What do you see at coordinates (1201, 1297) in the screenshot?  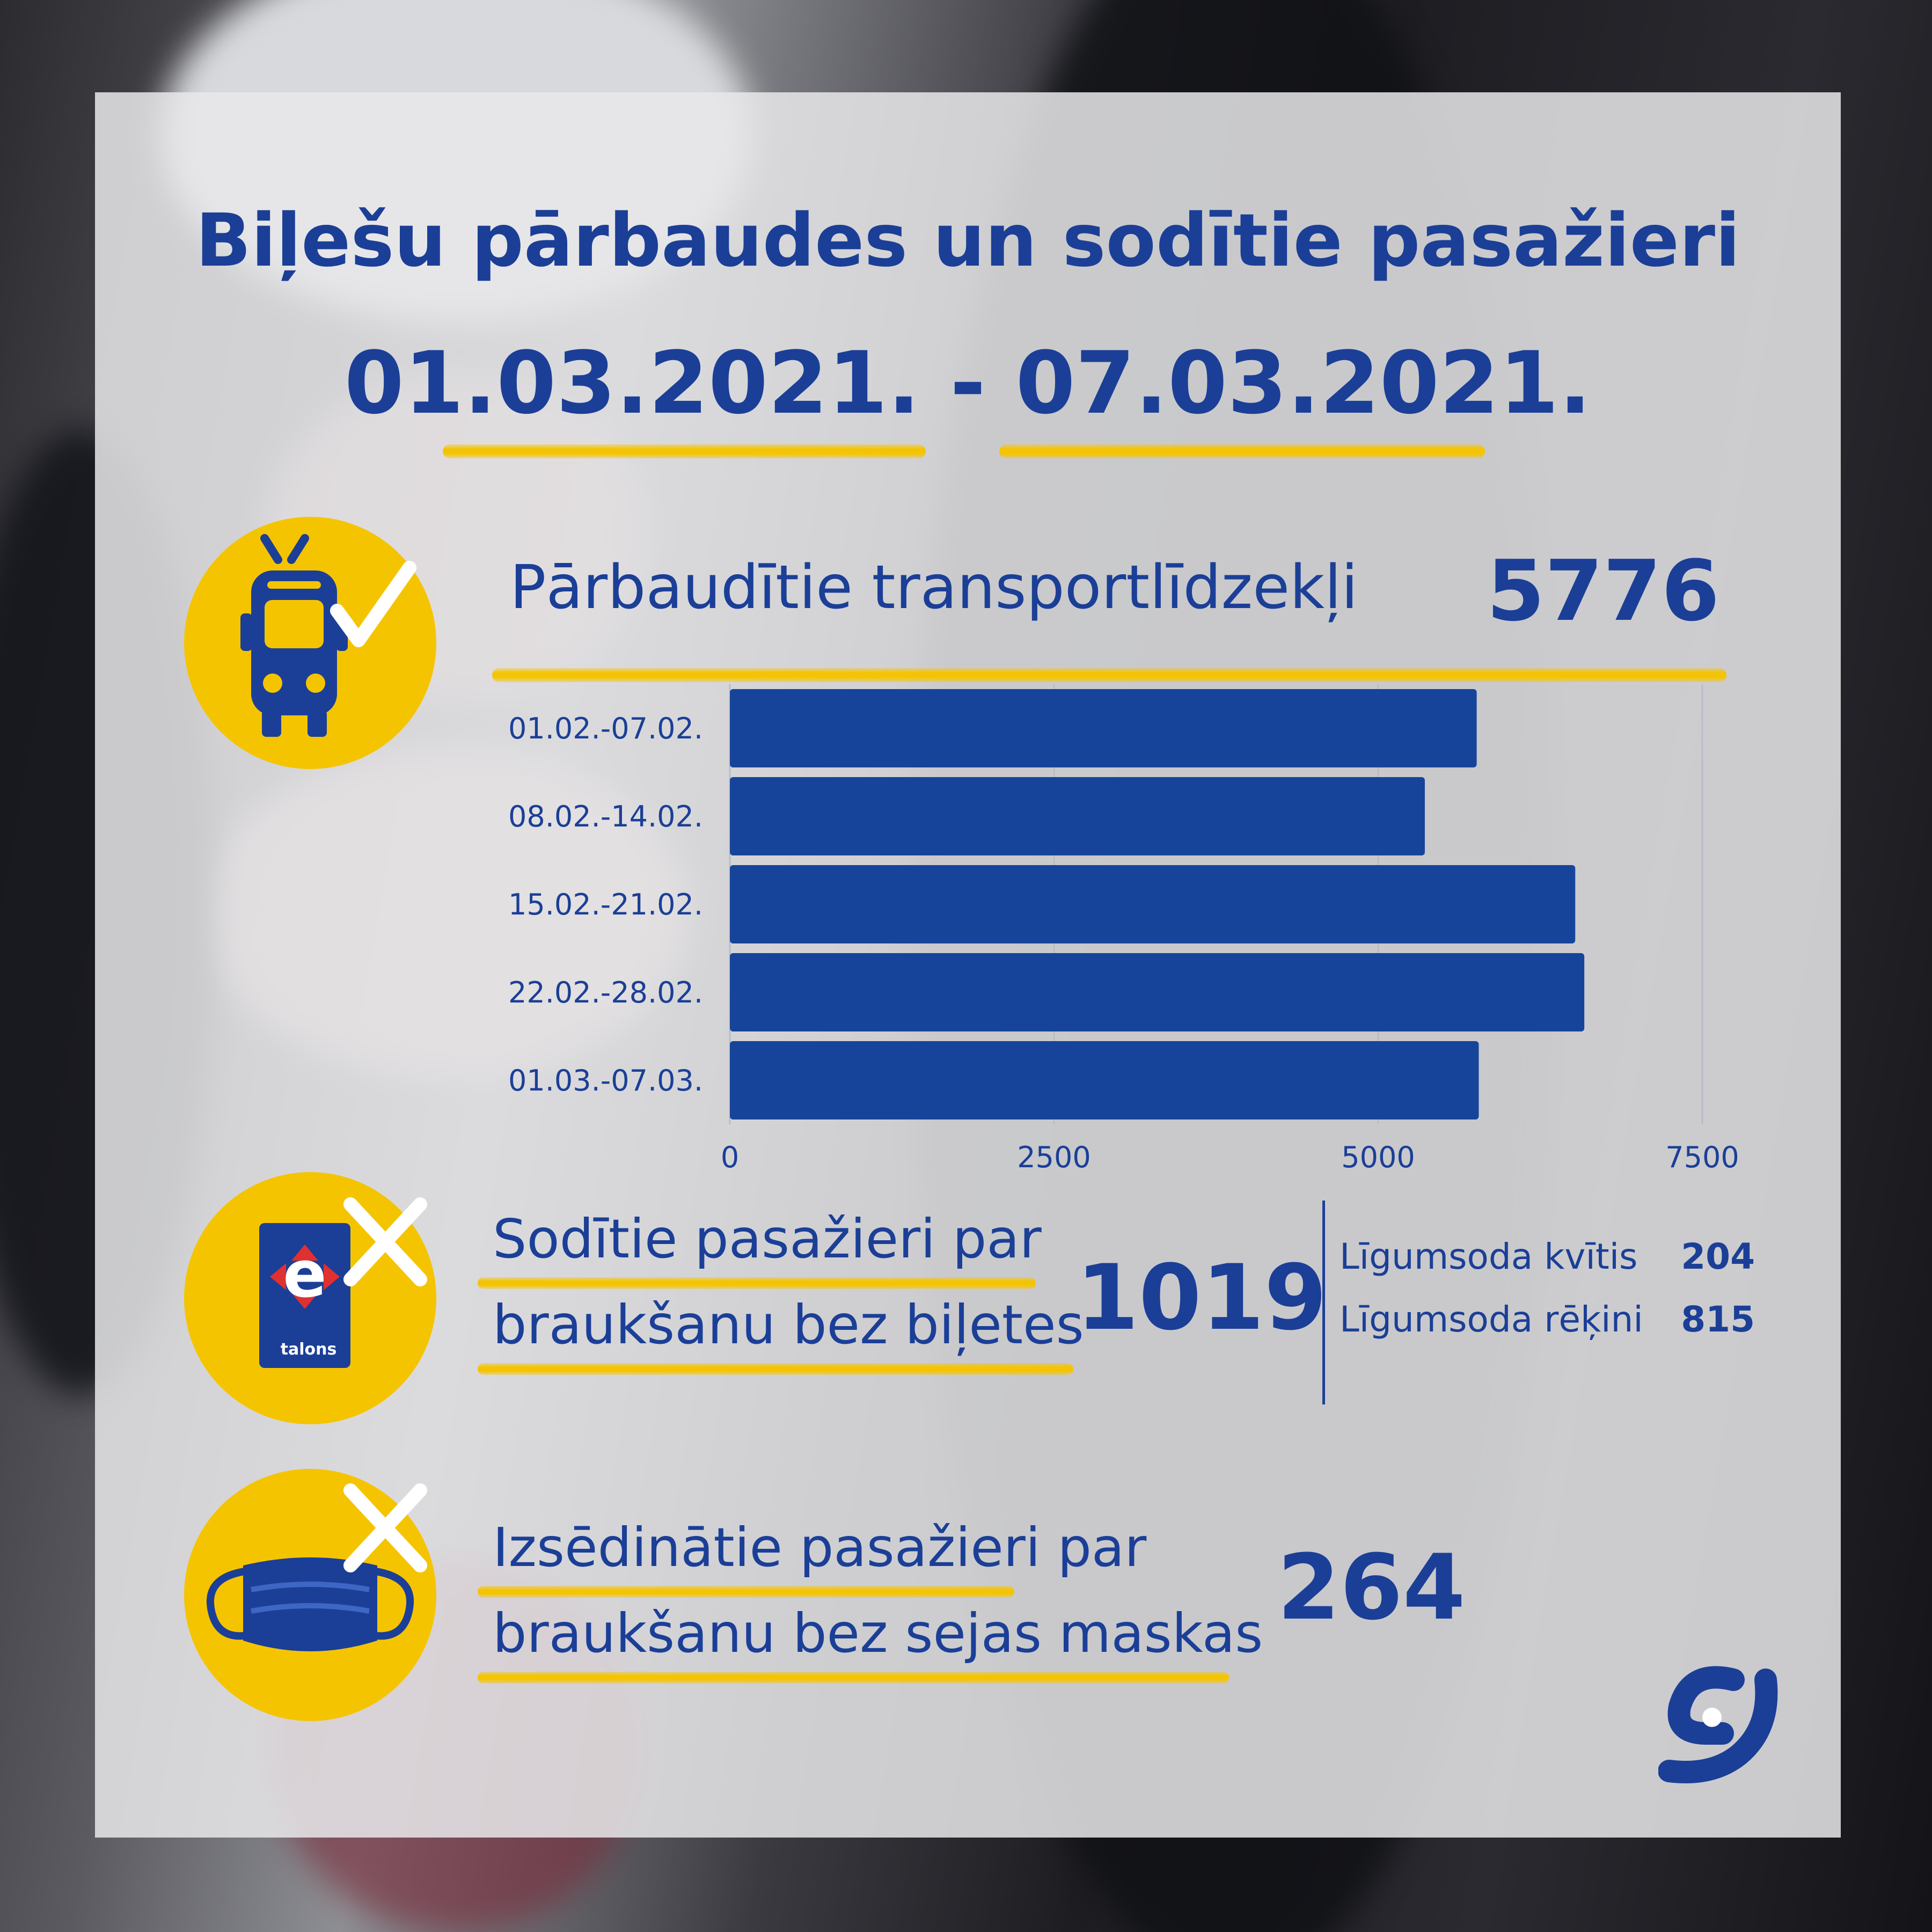 I see `fined-value: 1019` at bounding box center [1201, 1297].